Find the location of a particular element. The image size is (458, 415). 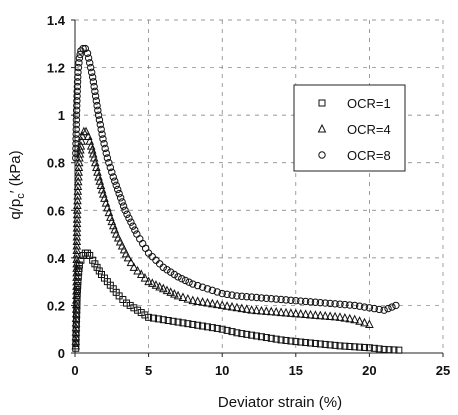

y-tick-label: 0 is located at coordinates (61, 353).